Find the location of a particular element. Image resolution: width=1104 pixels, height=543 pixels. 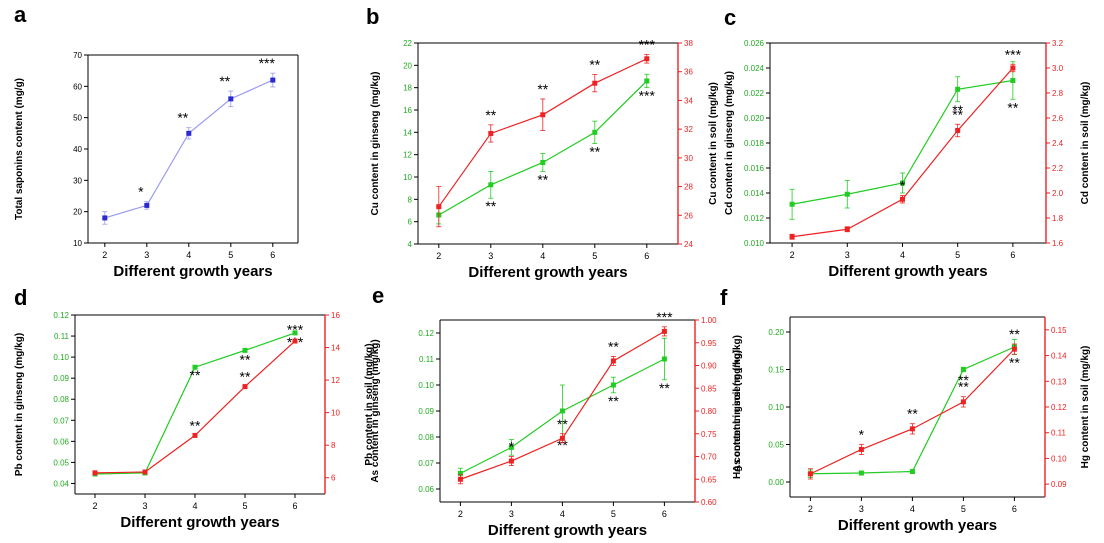

y-tick-label-right: 30 is located at coordinates (688, 158).